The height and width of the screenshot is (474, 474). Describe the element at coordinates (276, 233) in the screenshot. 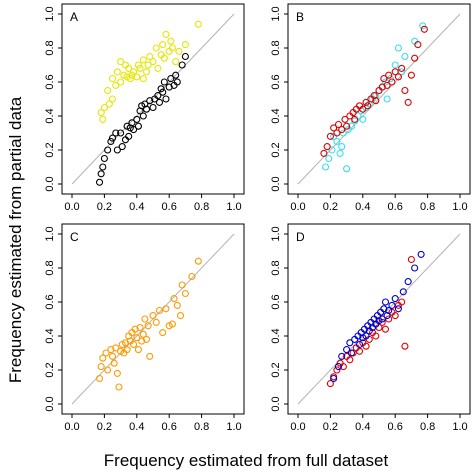

I see `y-tick-label: 1.0` at that location.